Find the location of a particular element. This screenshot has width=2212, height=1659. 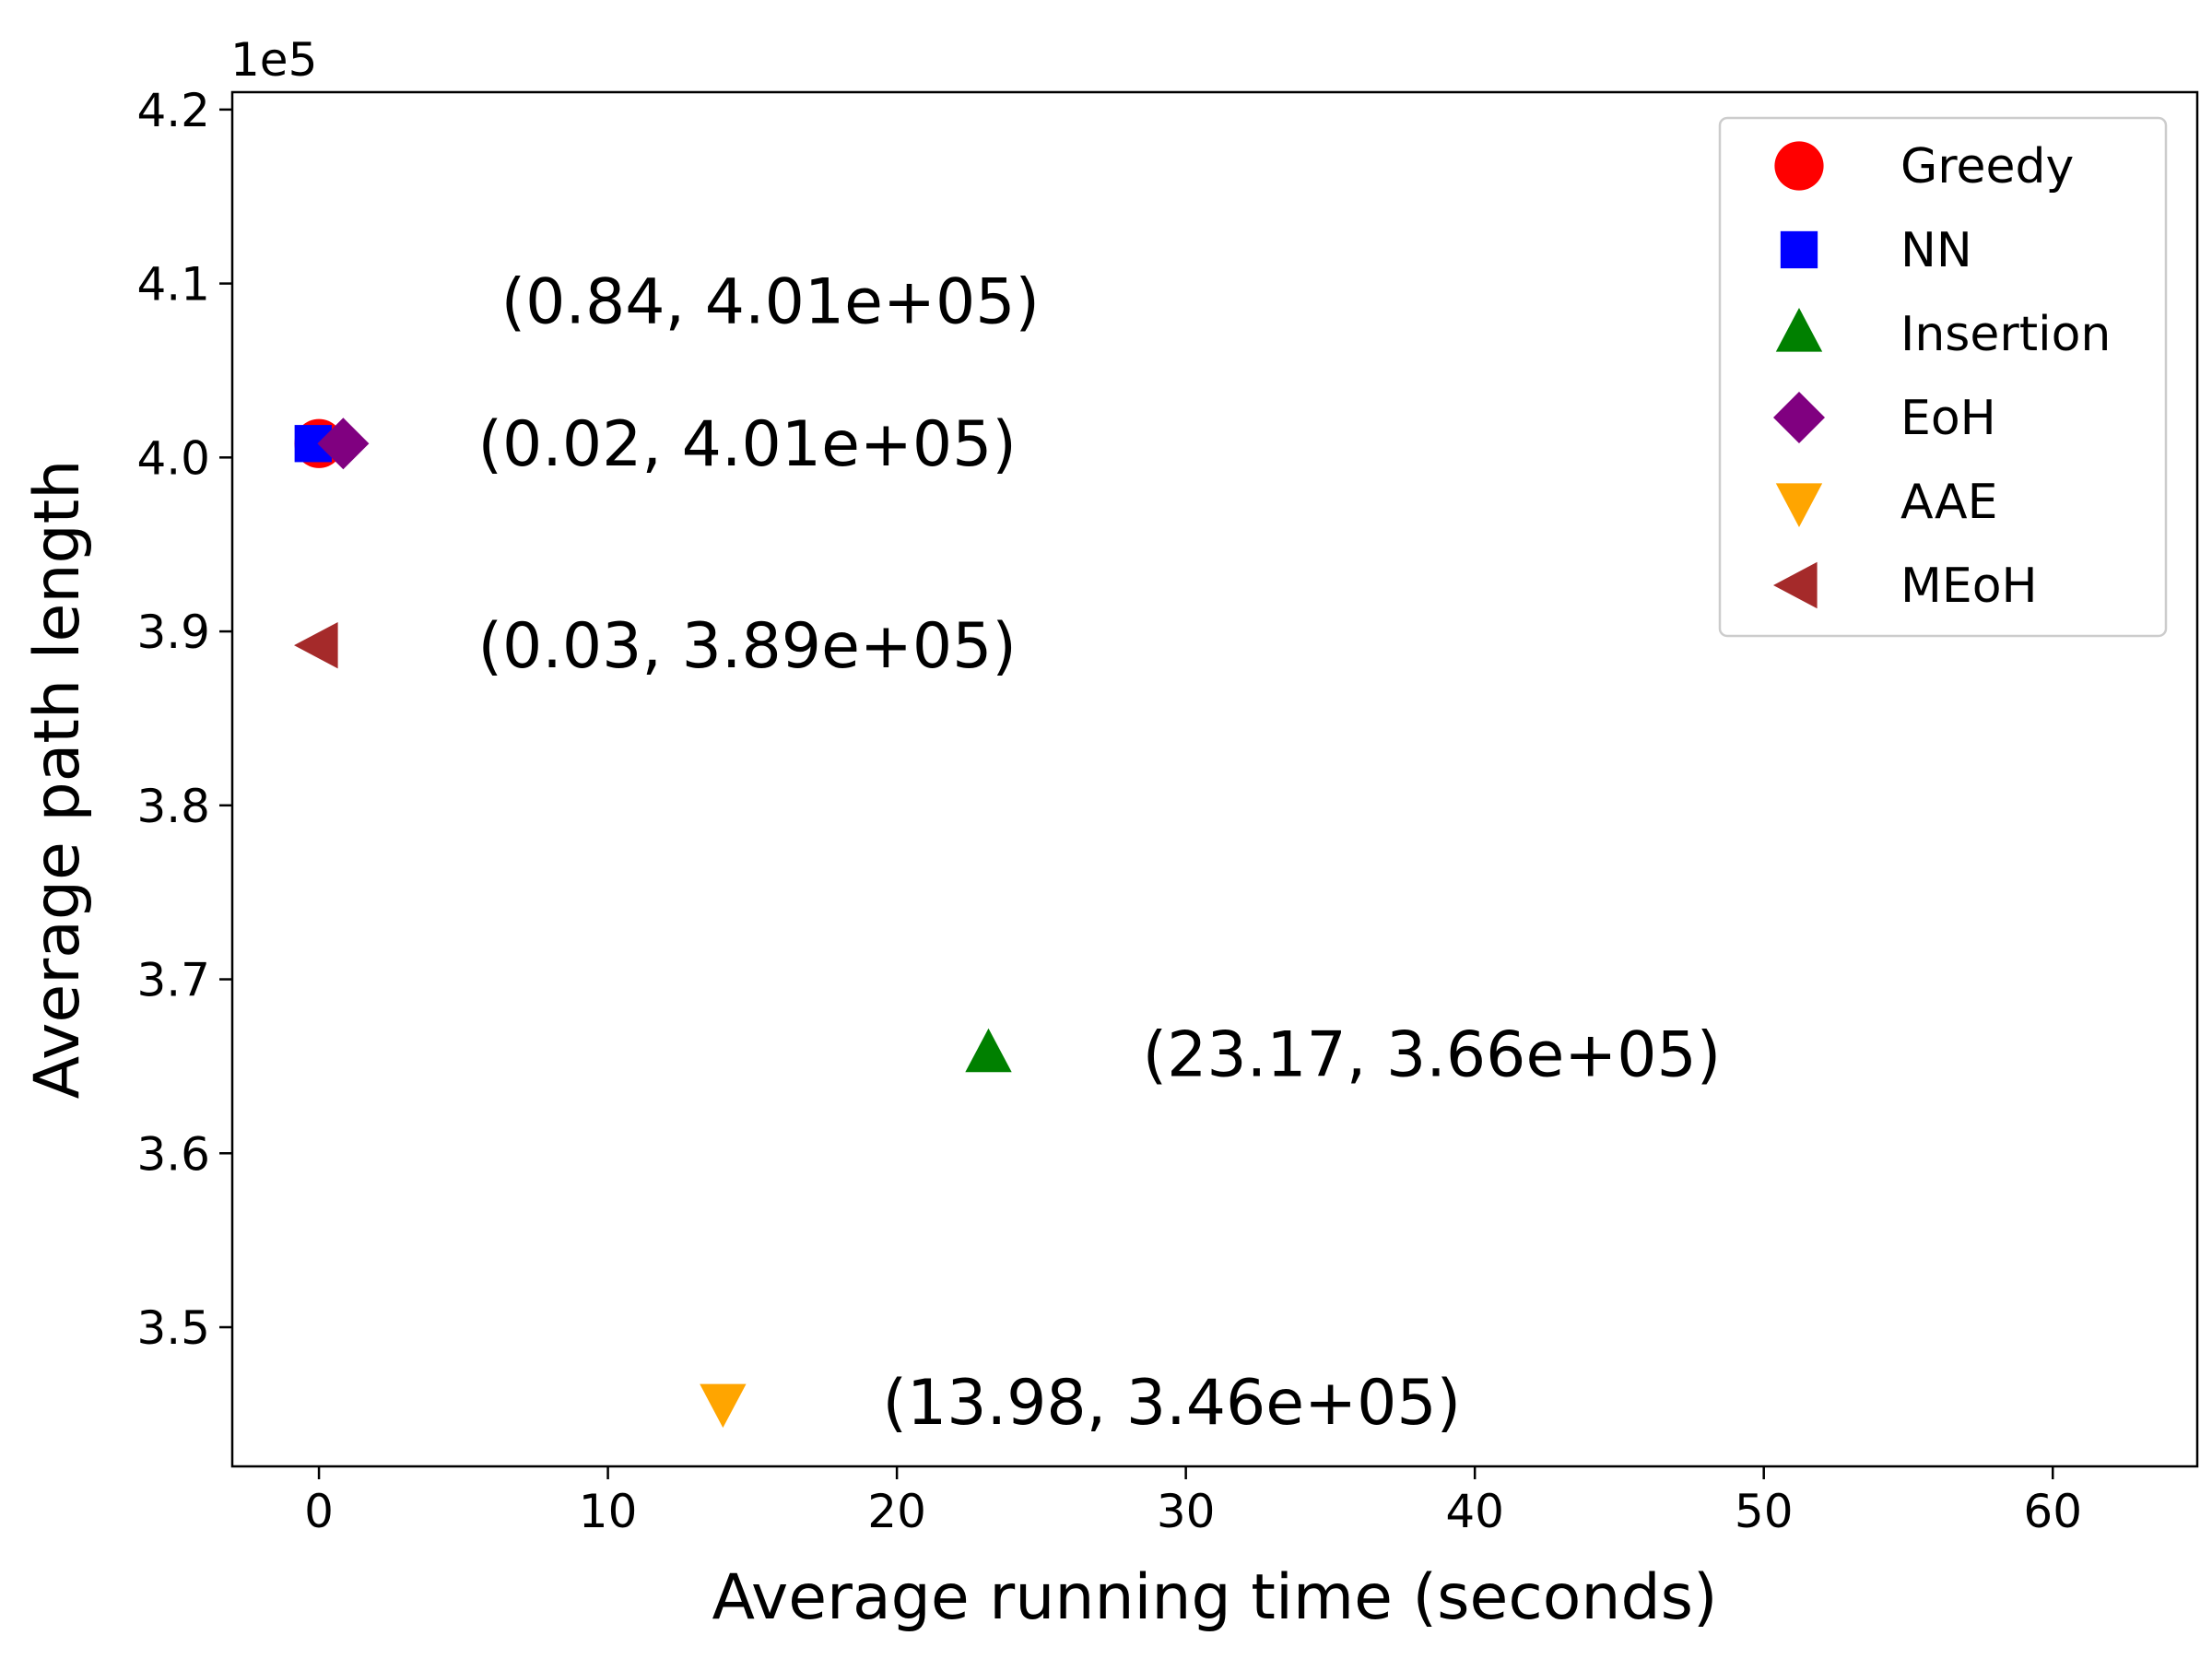

x-tick-label: 40 is located at coordinates (1474, 1511).